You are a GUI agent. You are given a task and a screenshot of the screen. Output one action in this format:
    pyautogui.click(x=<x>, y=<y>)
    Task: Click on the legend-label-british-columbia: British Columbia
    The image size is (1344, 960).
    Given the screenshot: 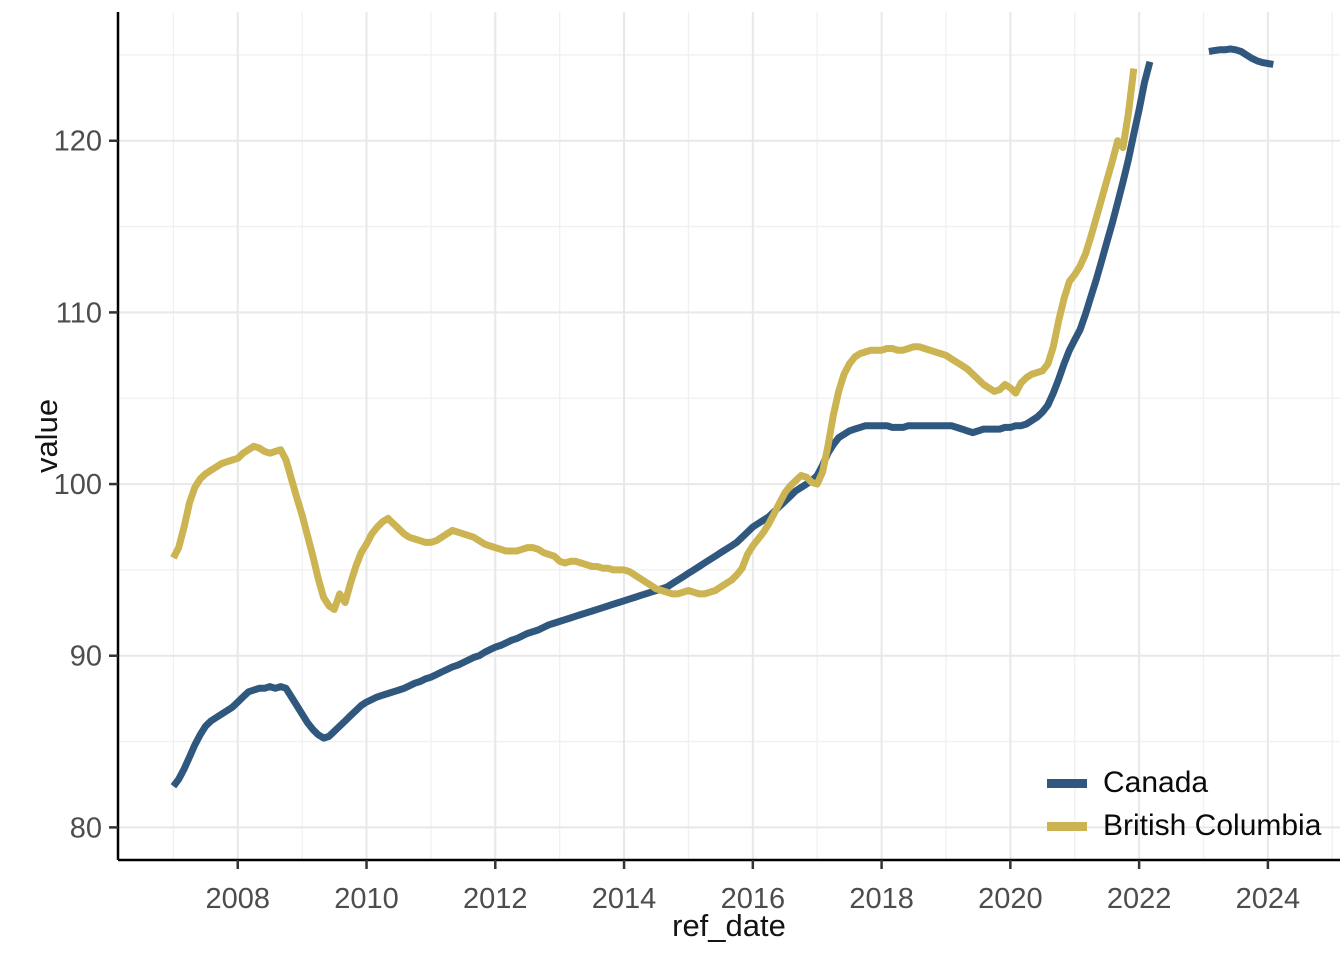 What is the action you would take?
    pyautogui.click(x=1212, y=825)
    